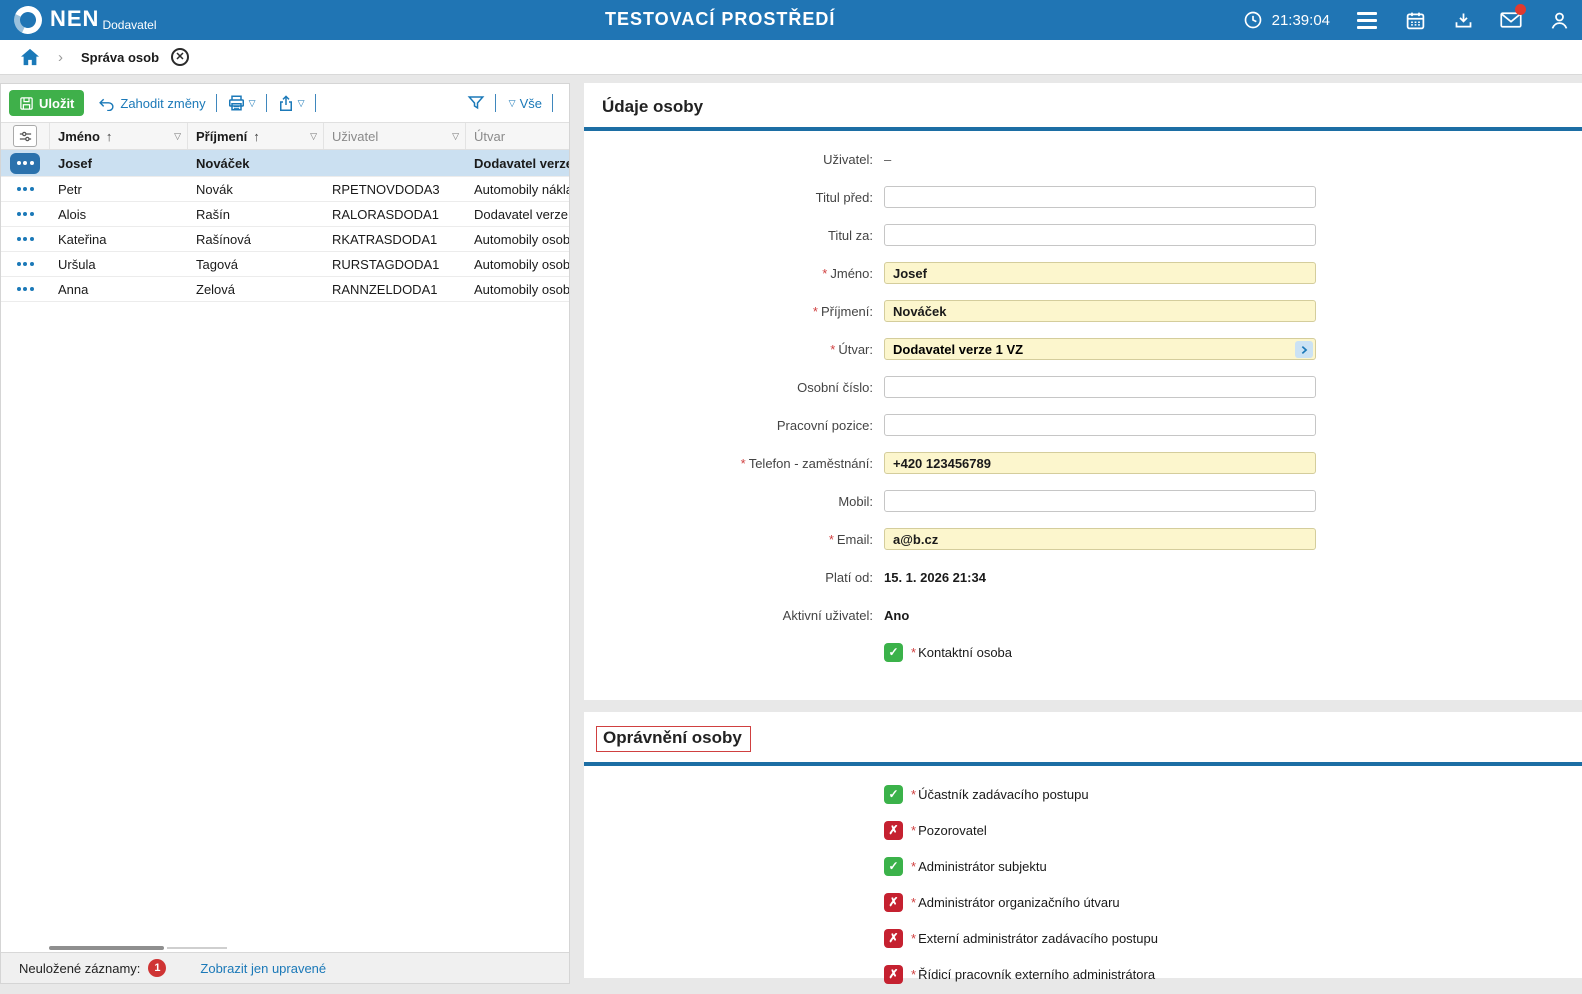 The width and height of the screenshot is (1582, 994). I want to click on cell-jmeno: Kateřina, so click(82, 239).